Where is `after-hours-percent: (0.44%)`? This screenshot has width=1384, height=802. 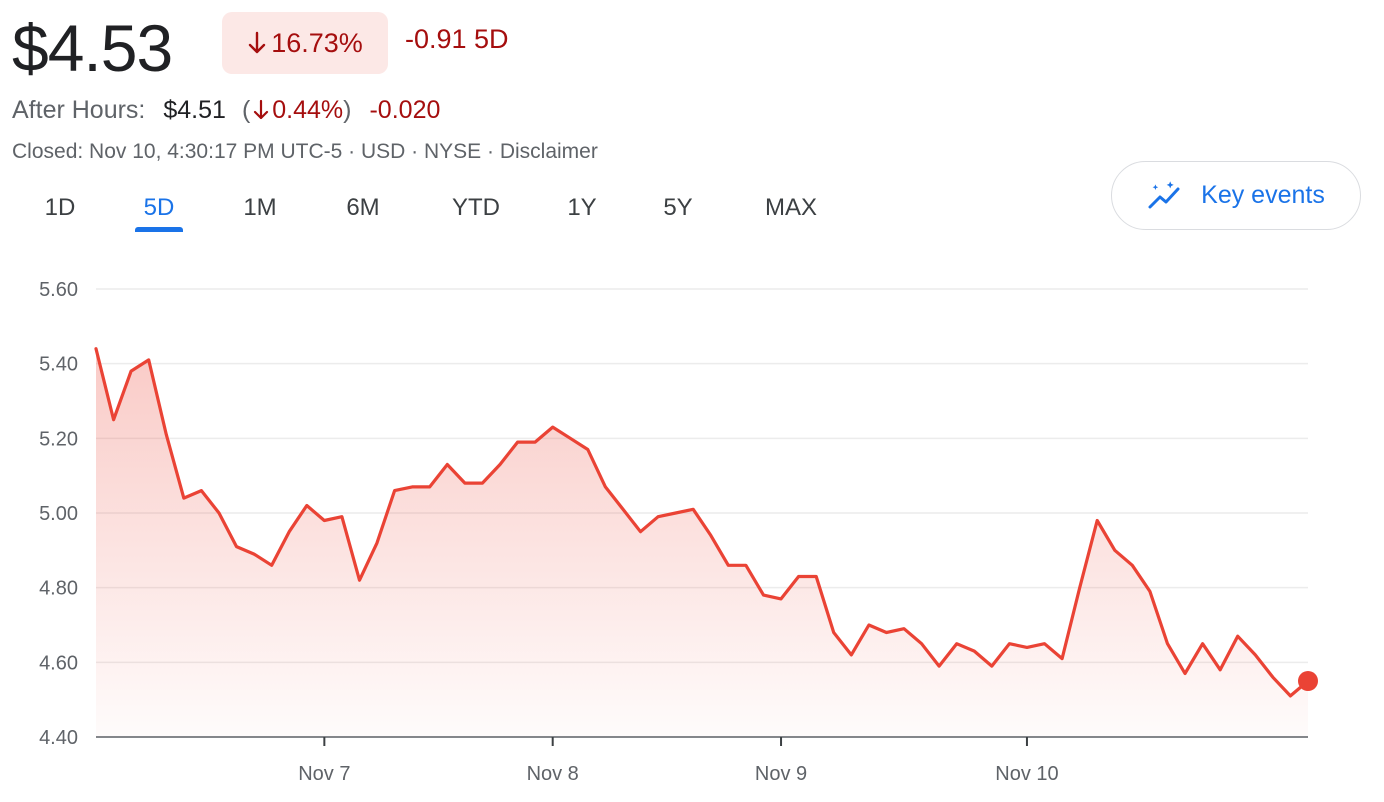 after-hours-percent: (0.44%) is located at coordinates (296, 110).